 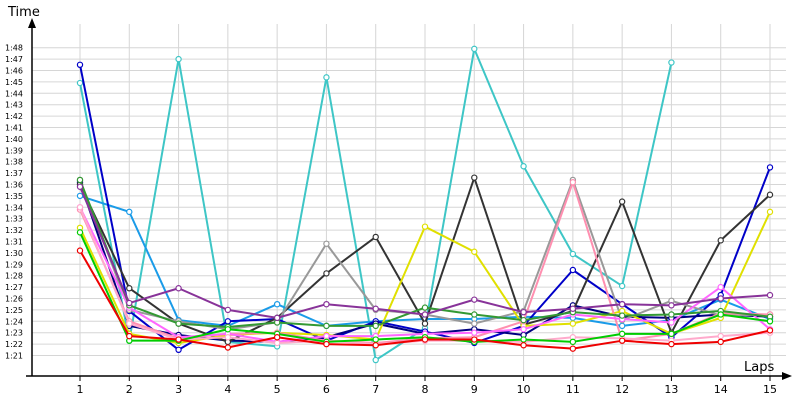 What do you see at coordinates (14, 150) in the screenshot?
I see `y-tick-label: 1:39` at bounding box center [14, 150].